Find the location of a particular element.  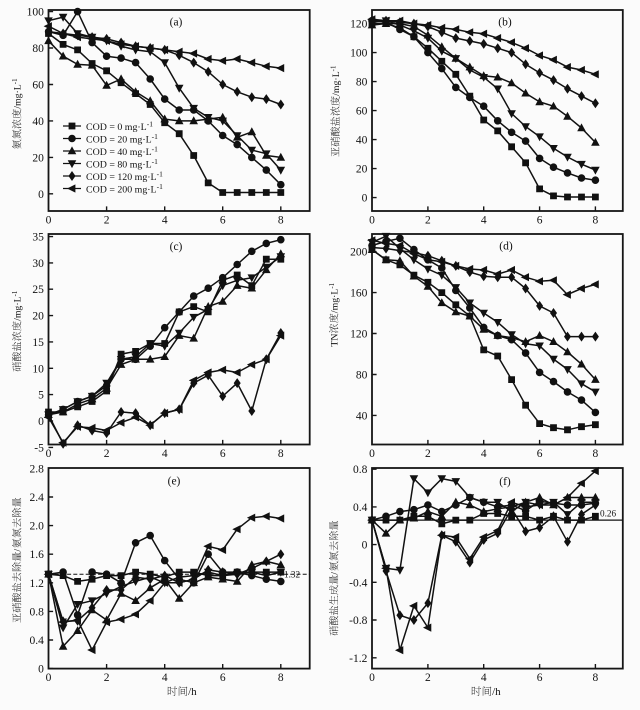

svg-text: -0.8 is located at coordinates (358, 621).